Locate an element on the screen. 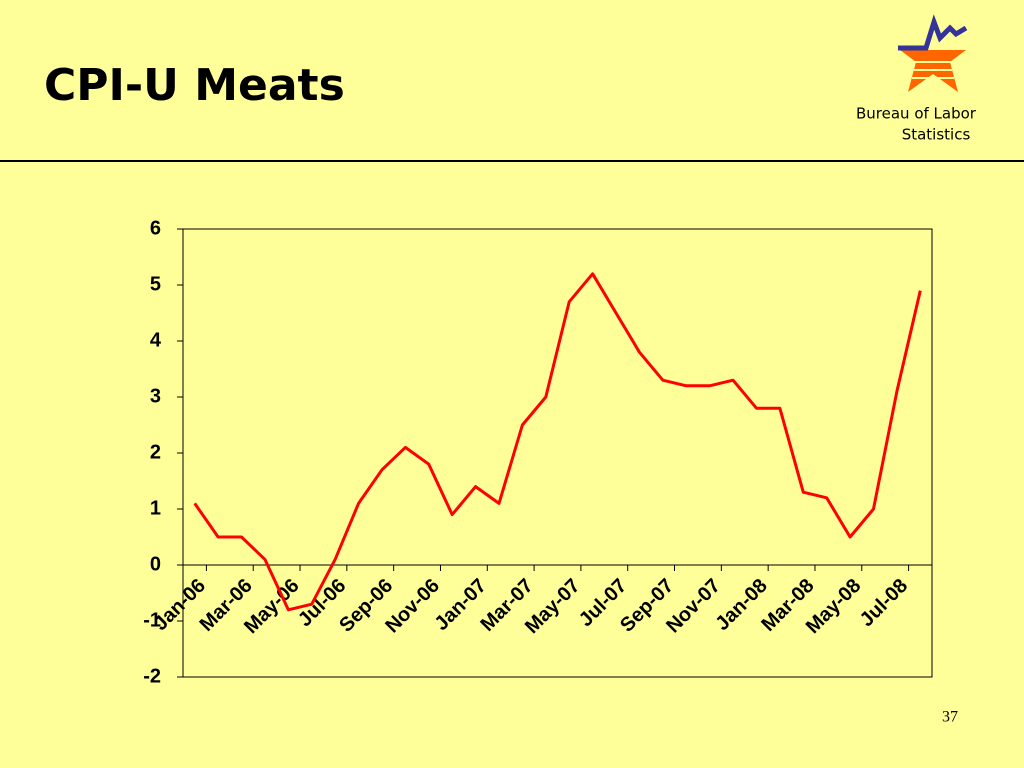 The height and width of the screenshot is (768, 1024). y-tick-label: 4 is located at coordinates (156, 340).